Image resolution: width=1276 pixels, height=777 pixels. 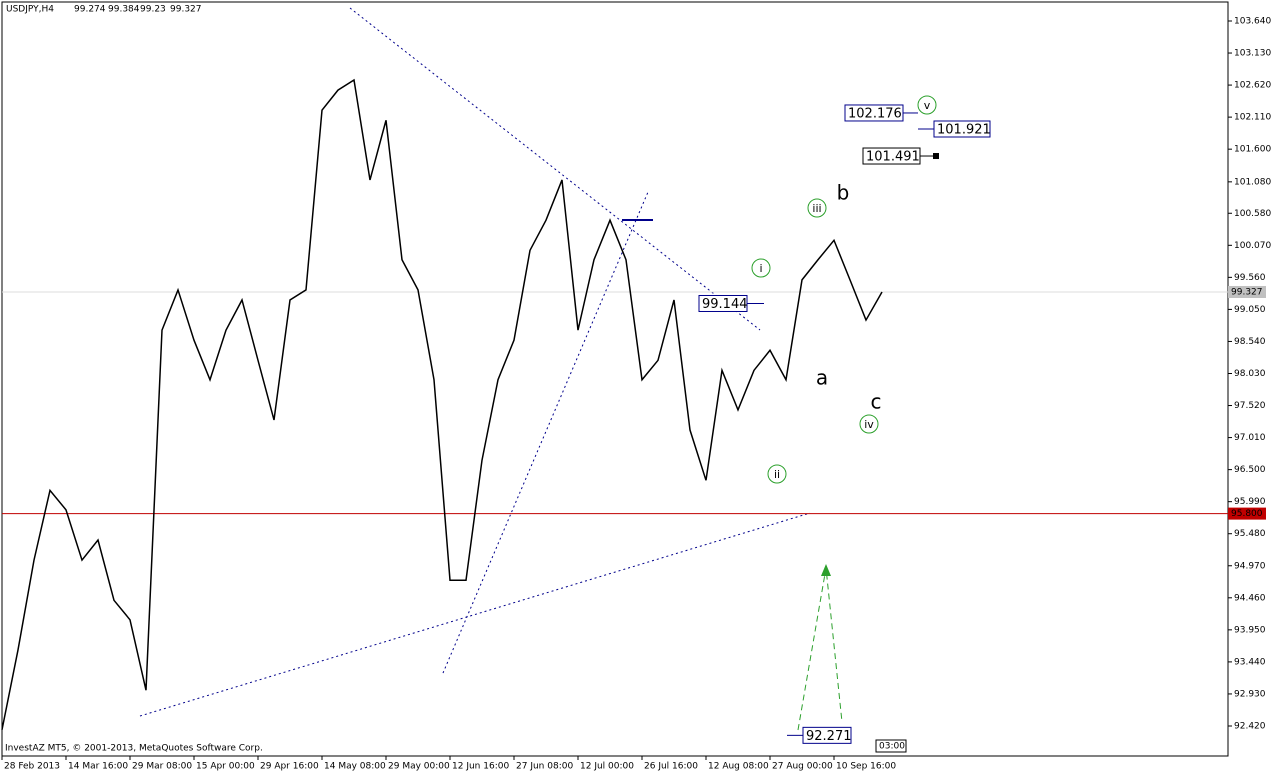 What do you see at coordinates (1250, 374) in the screenshot?
I see `y-tick-label: 98.030` at bounding box center [1250, 374].